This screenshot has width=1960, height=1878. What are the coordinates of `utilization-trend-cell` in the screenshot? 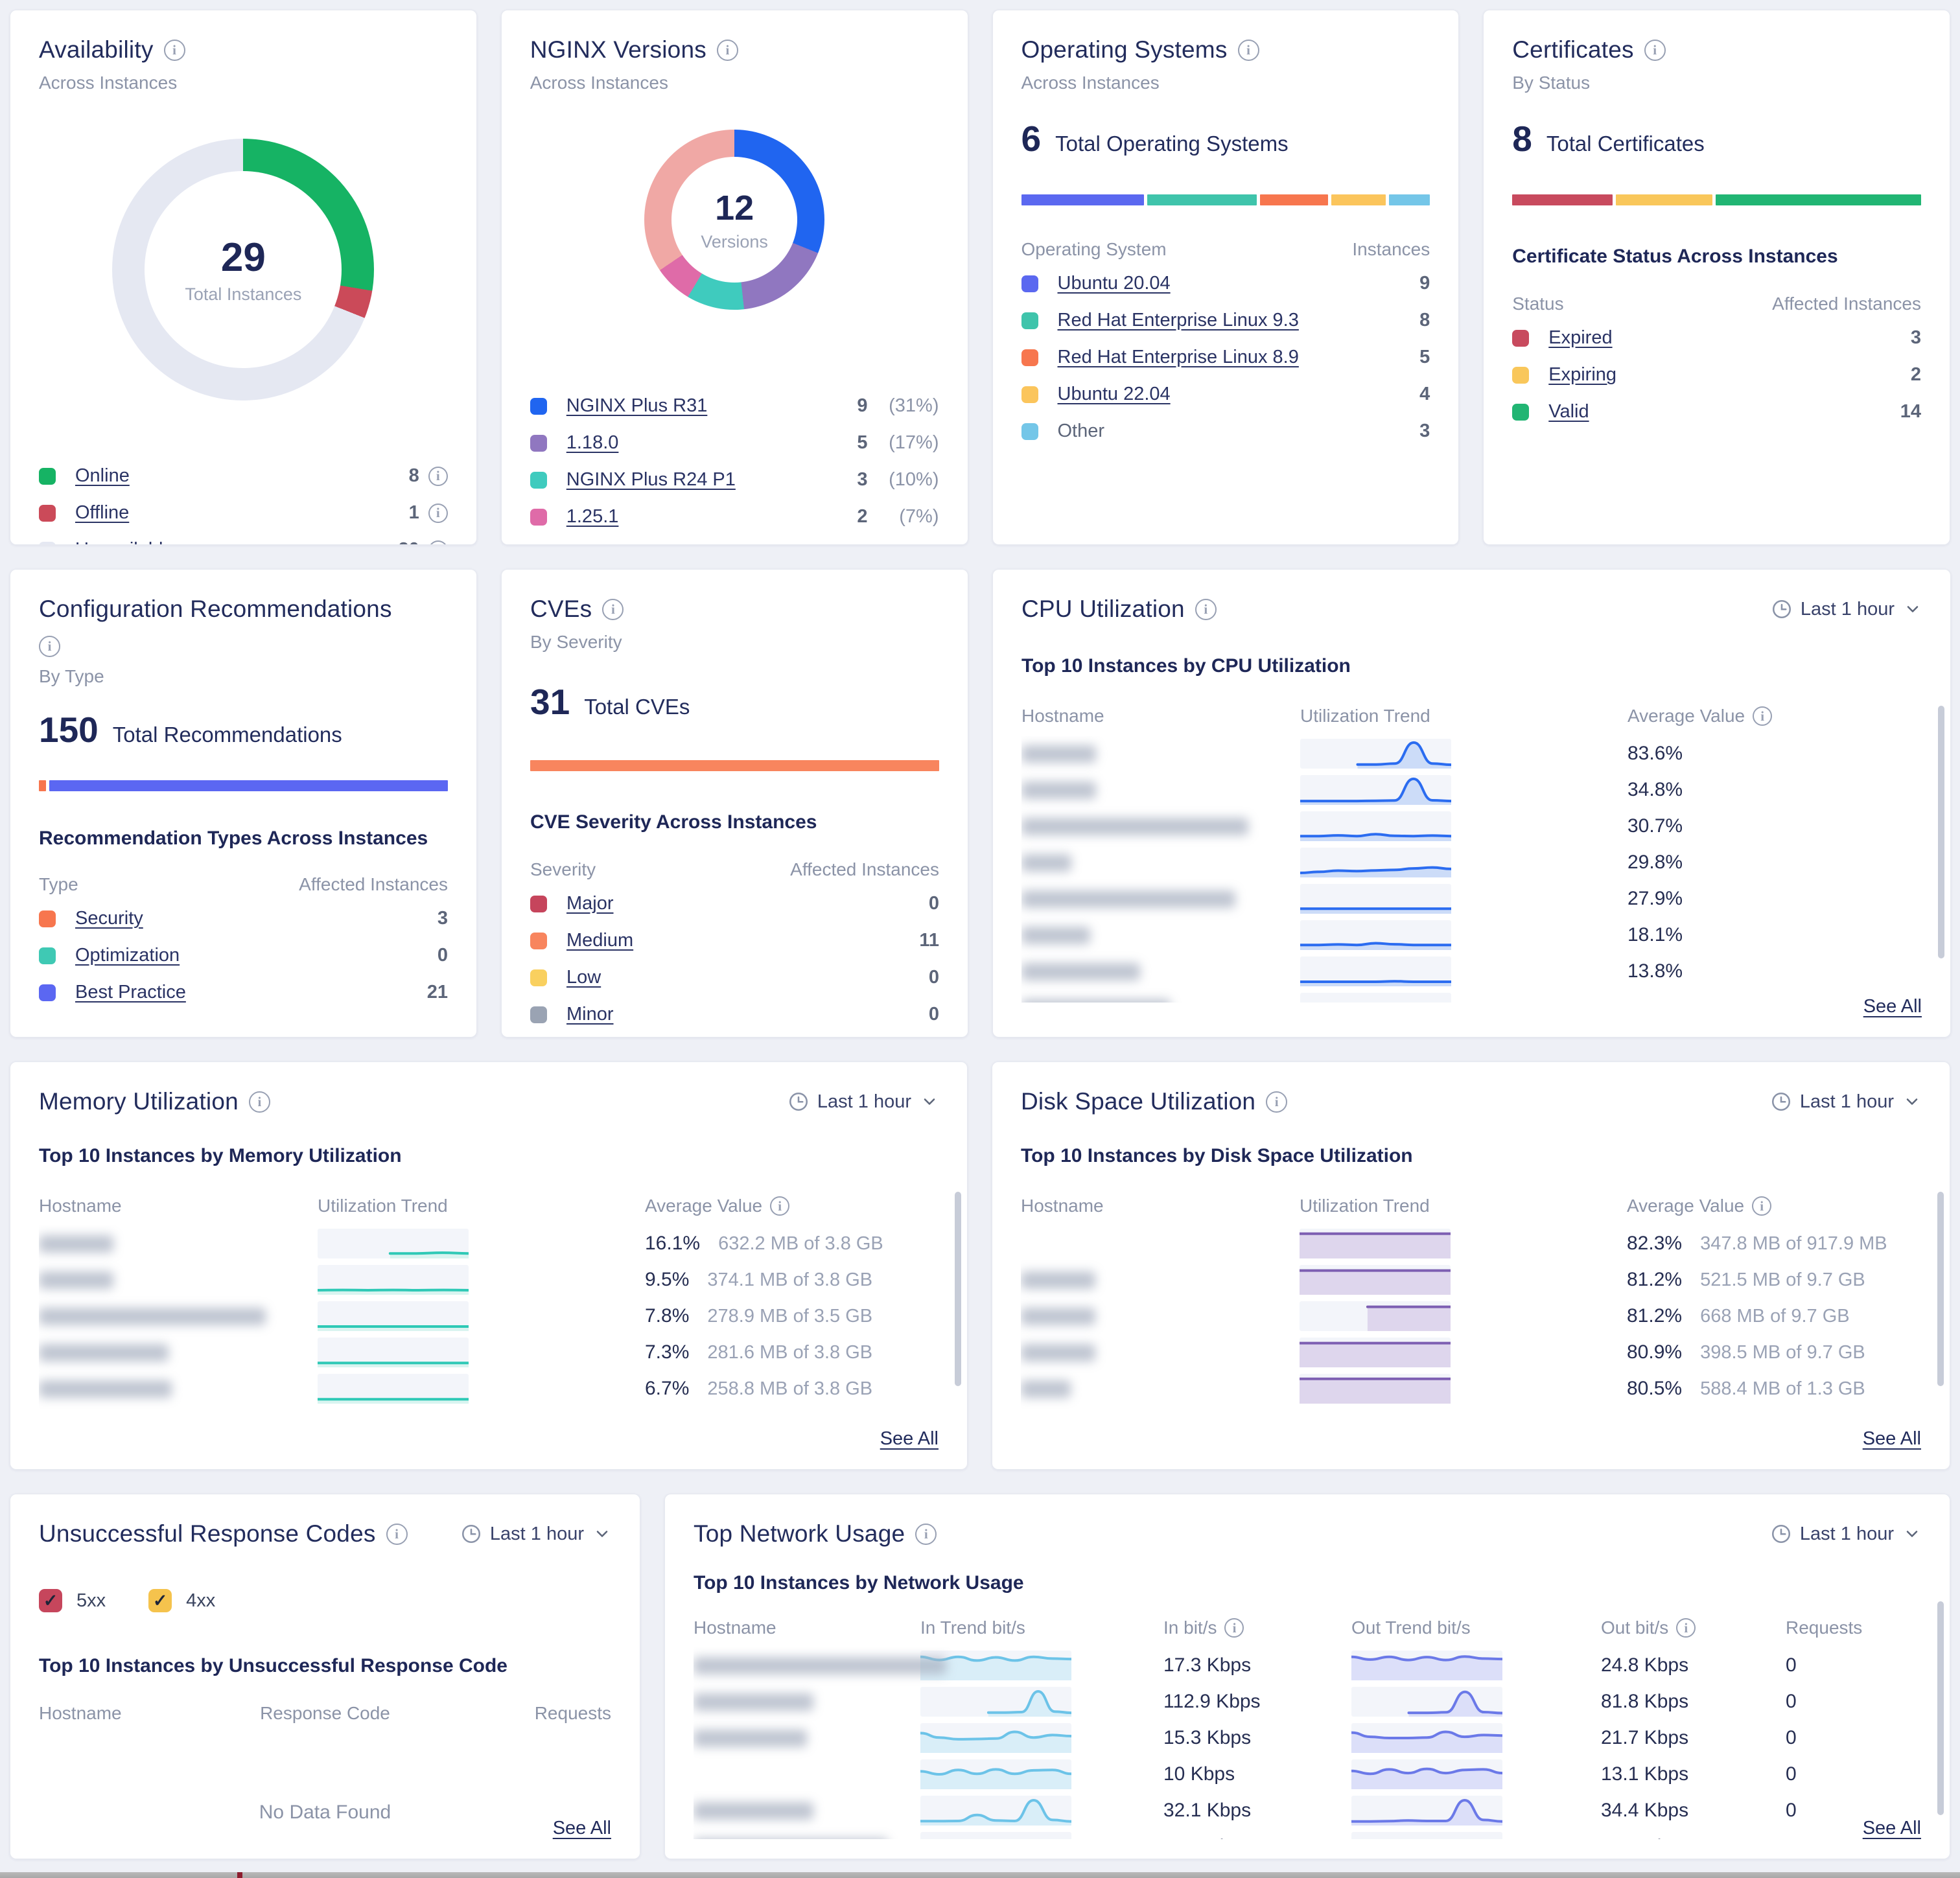 It's located at (480, 1352).